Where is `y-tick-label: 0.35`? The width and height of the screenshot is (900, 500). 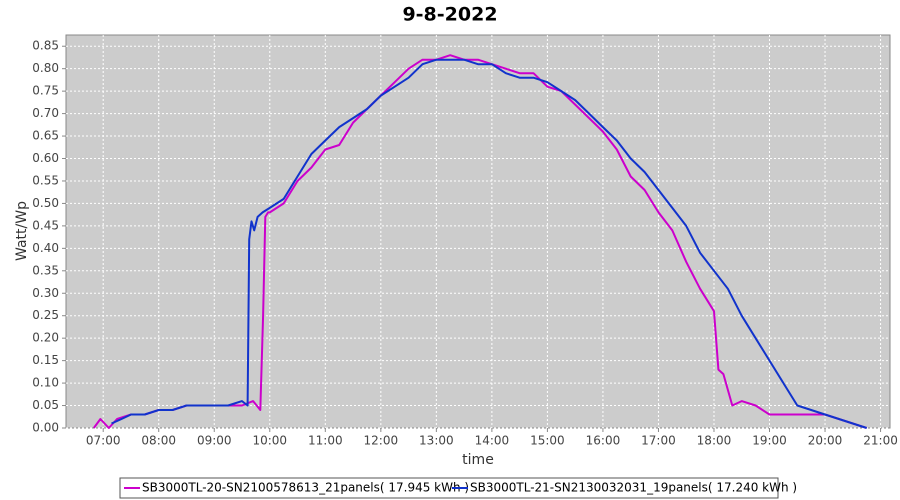 y-tick-label: 0.35 is located at coordinates (45, 270).